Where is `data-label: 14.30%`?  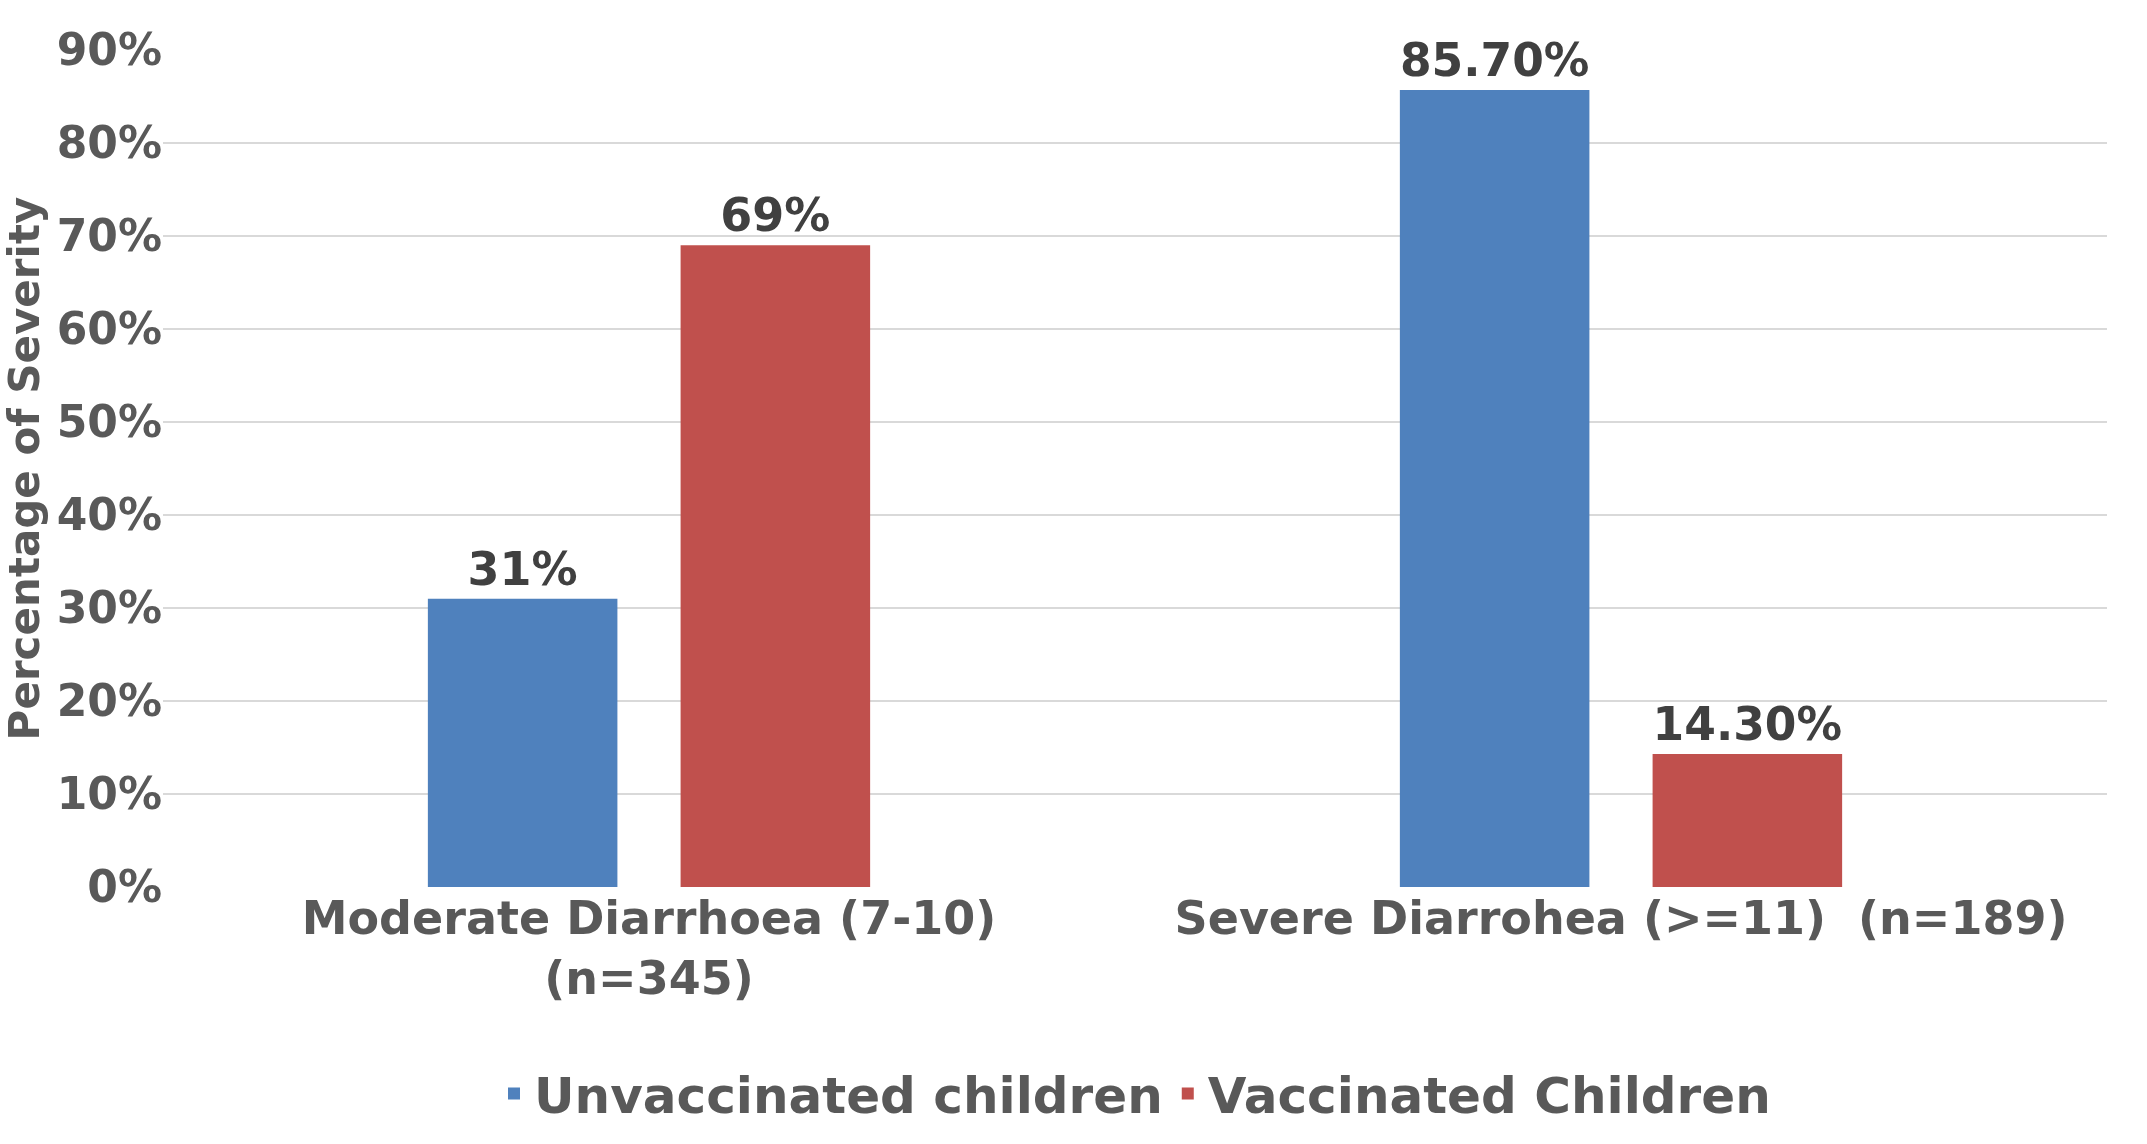
data-label: 14.30% is located at coordinates (1747, 725).